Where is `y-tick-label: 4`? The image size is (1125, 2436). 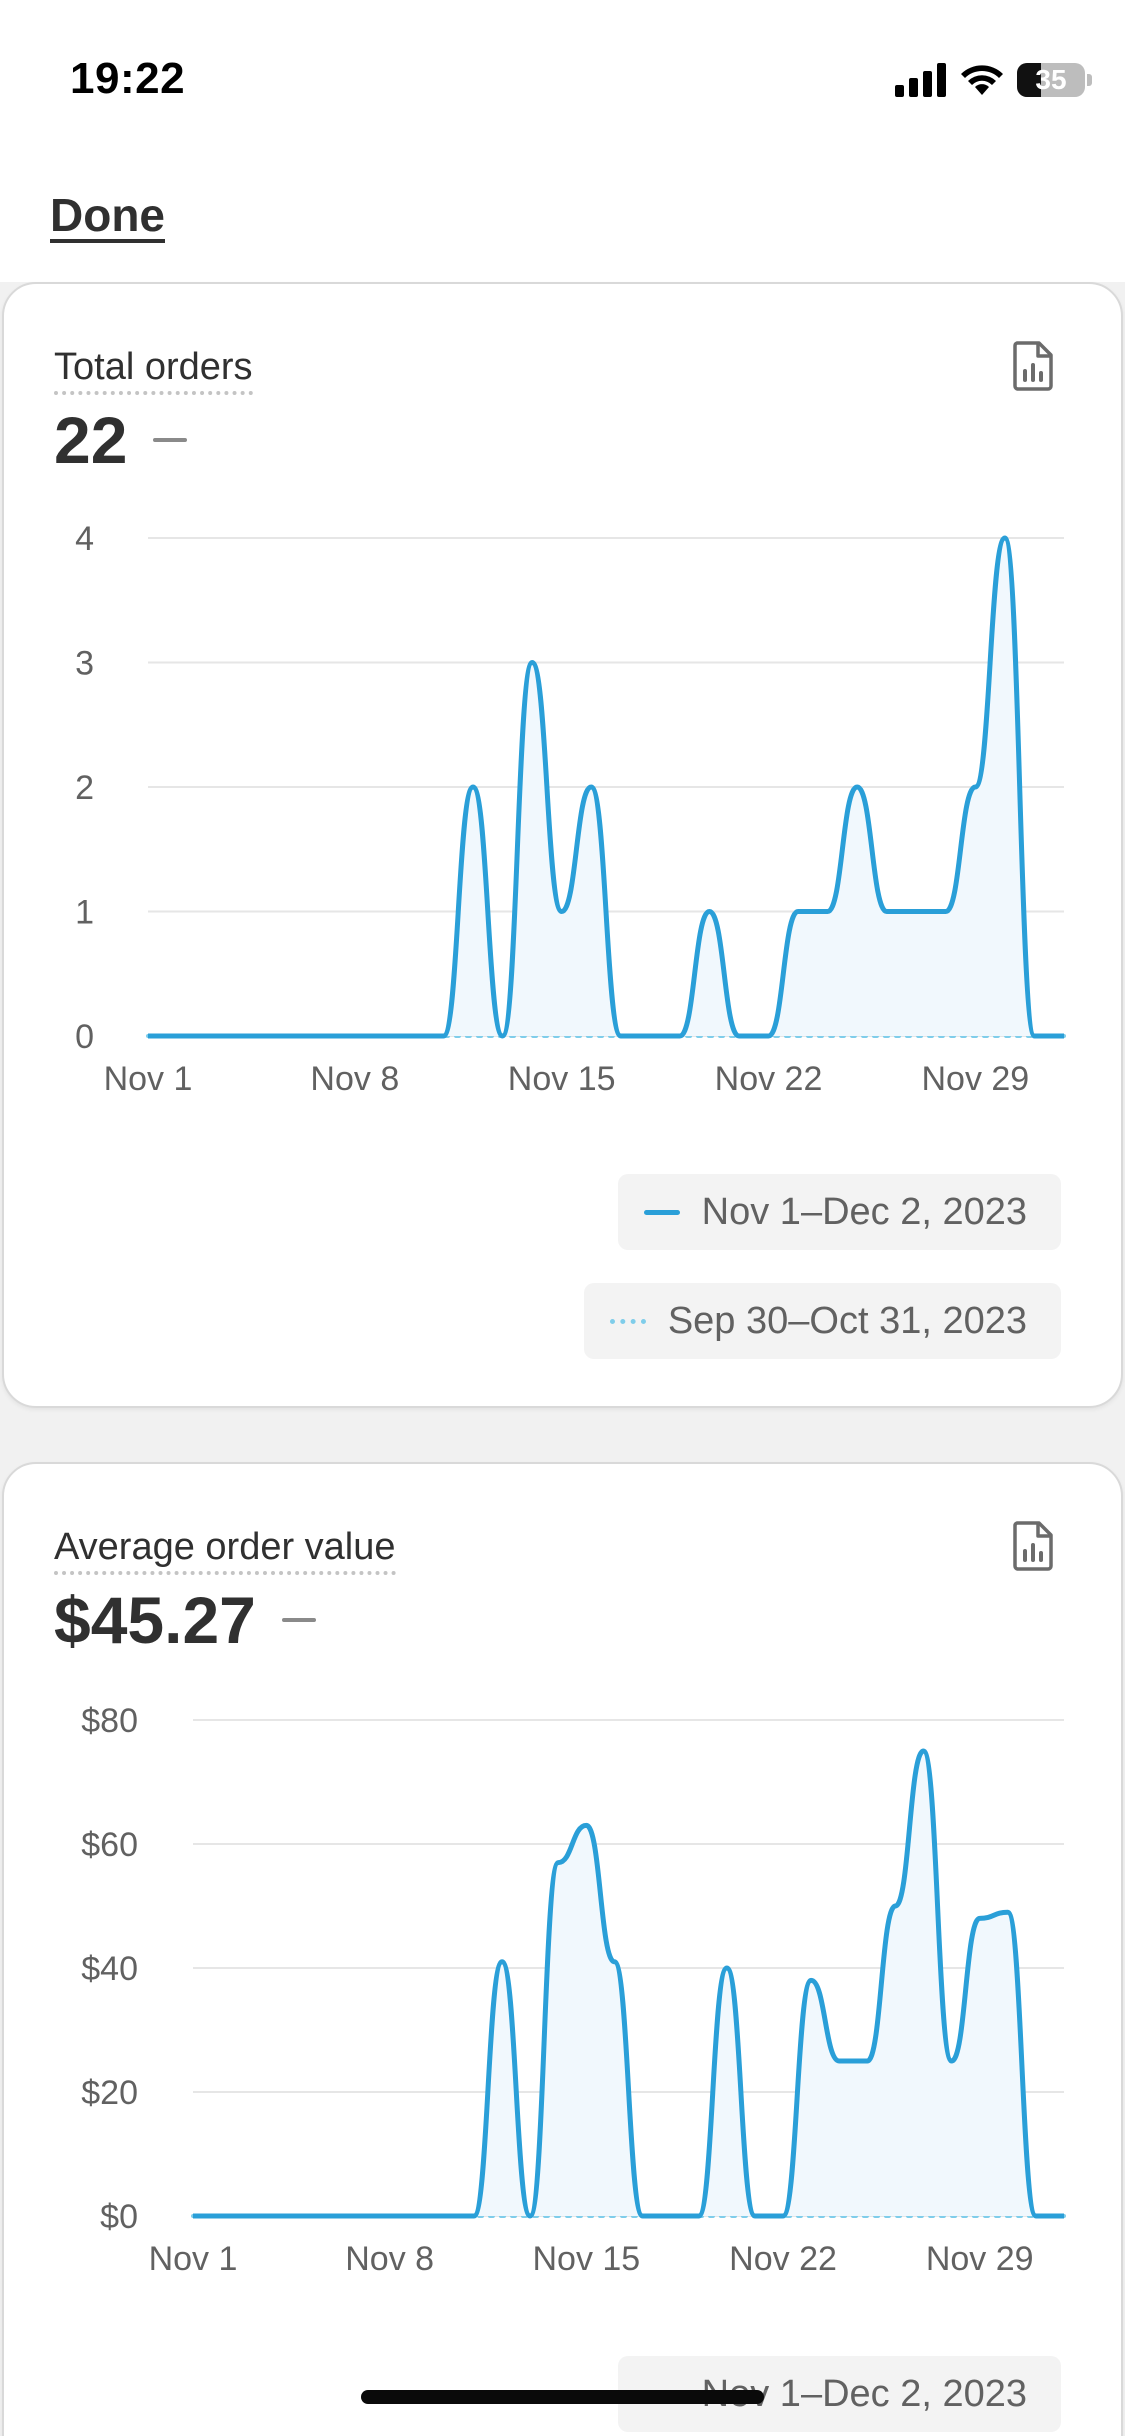 y-tick-label: 4 is located at coordinates (84, 539).